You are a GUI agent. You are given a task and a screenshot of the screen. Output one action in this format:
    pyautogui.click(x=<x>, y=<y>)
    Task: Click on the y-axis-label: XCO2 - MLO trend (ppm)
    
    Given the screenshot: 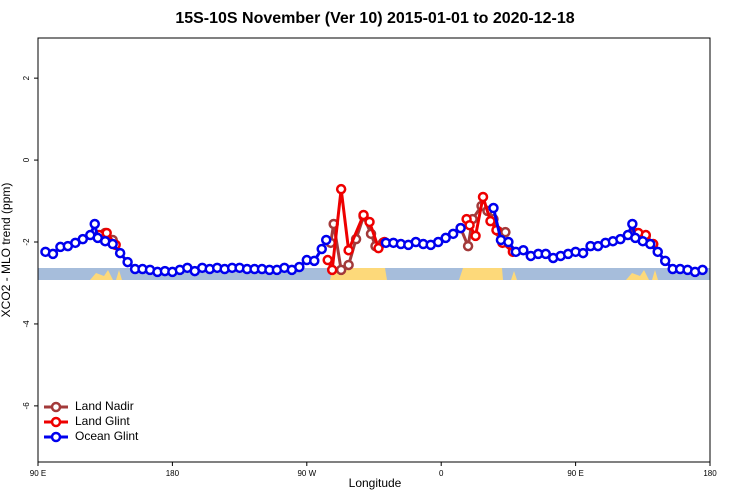 What is the action you would take?
    pyautogui.click(x=6, y=250)
    